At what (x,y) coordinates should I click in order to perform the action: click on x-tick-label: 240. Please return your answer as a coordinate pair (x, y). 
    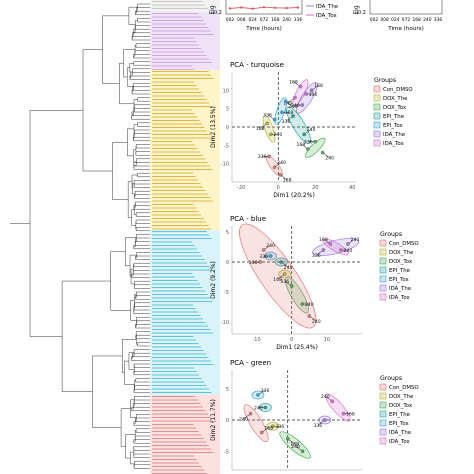
    Looking at the image, I should click on (427, 20).